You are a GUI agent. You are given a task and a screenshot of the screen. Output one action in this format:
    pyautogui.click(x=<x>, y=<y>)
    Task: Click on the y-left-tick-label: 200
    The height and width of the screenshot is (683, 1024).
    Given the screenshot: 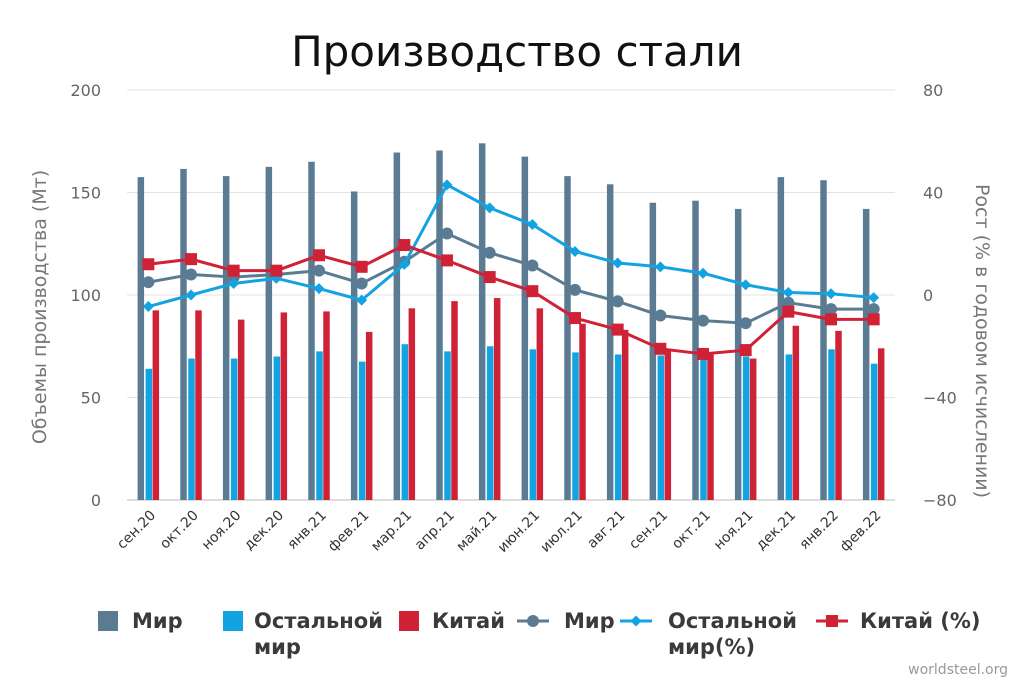 What is the action you would take?
    pyautogui.click(x=85, y=90)
    